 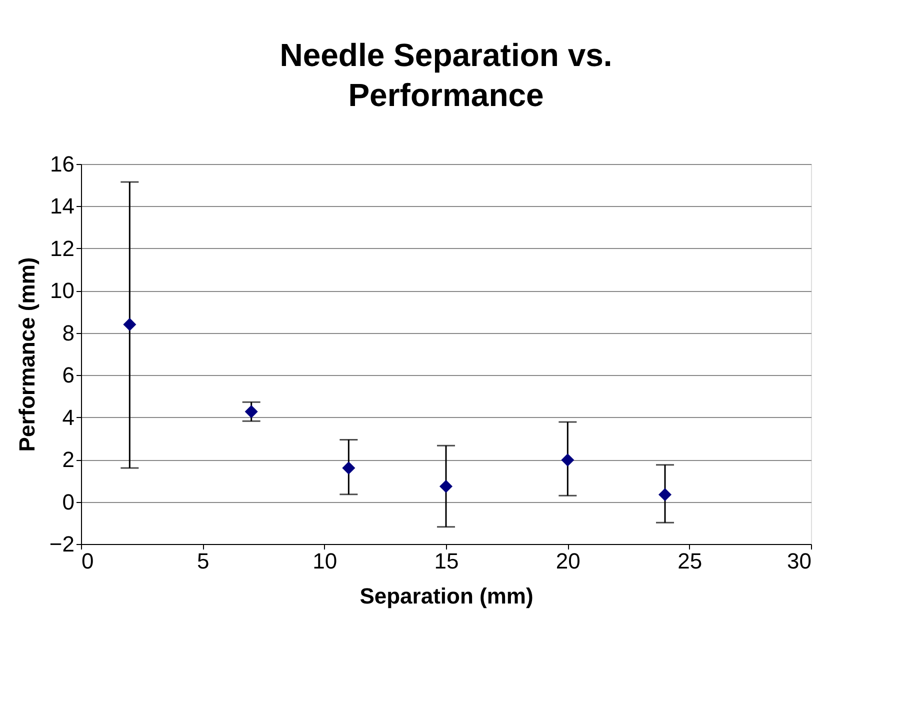 What do you see at coordinates (68, 375) in the screenshot?
I see `y-tick-label: 6` at bounding box center [68, 375].